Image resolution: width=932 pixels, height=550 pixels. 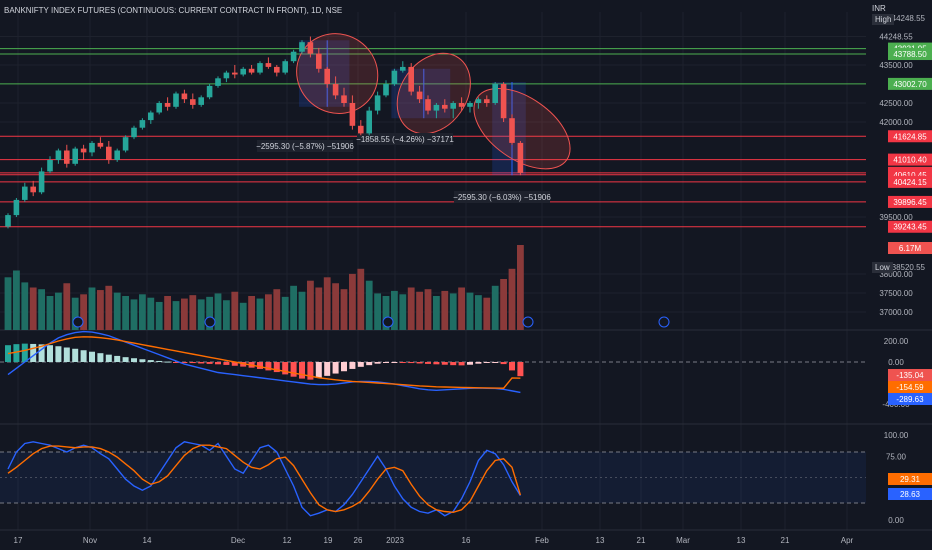 I want to click on measure-label: −1858.55 (−4.26%) −37171, so click(x=405, y=139).